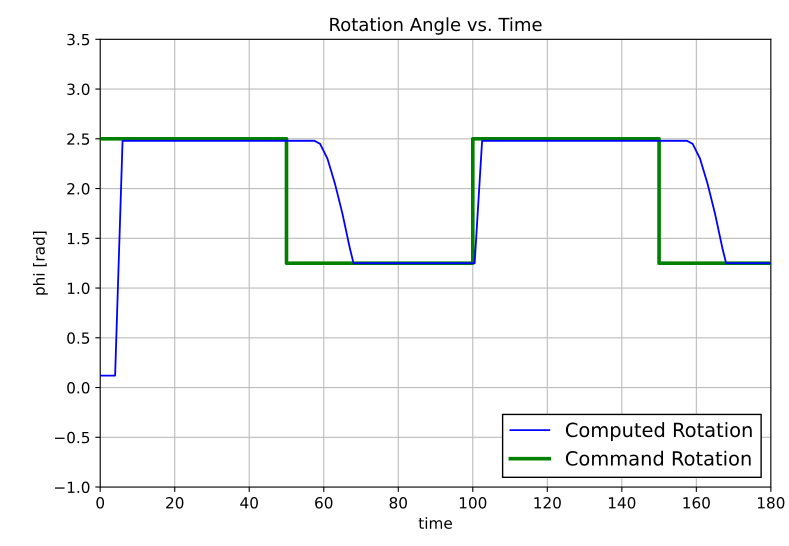 This screenshot has width=789, height=546. I want to click on x-tick-label: 140, so click(622, 503).